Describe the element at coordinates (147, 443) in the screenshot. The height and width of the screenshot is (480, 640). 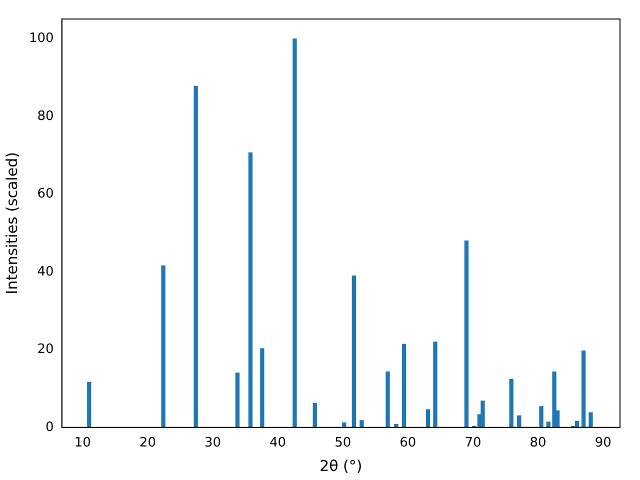
I see `x-tick-label: 20` at that location.